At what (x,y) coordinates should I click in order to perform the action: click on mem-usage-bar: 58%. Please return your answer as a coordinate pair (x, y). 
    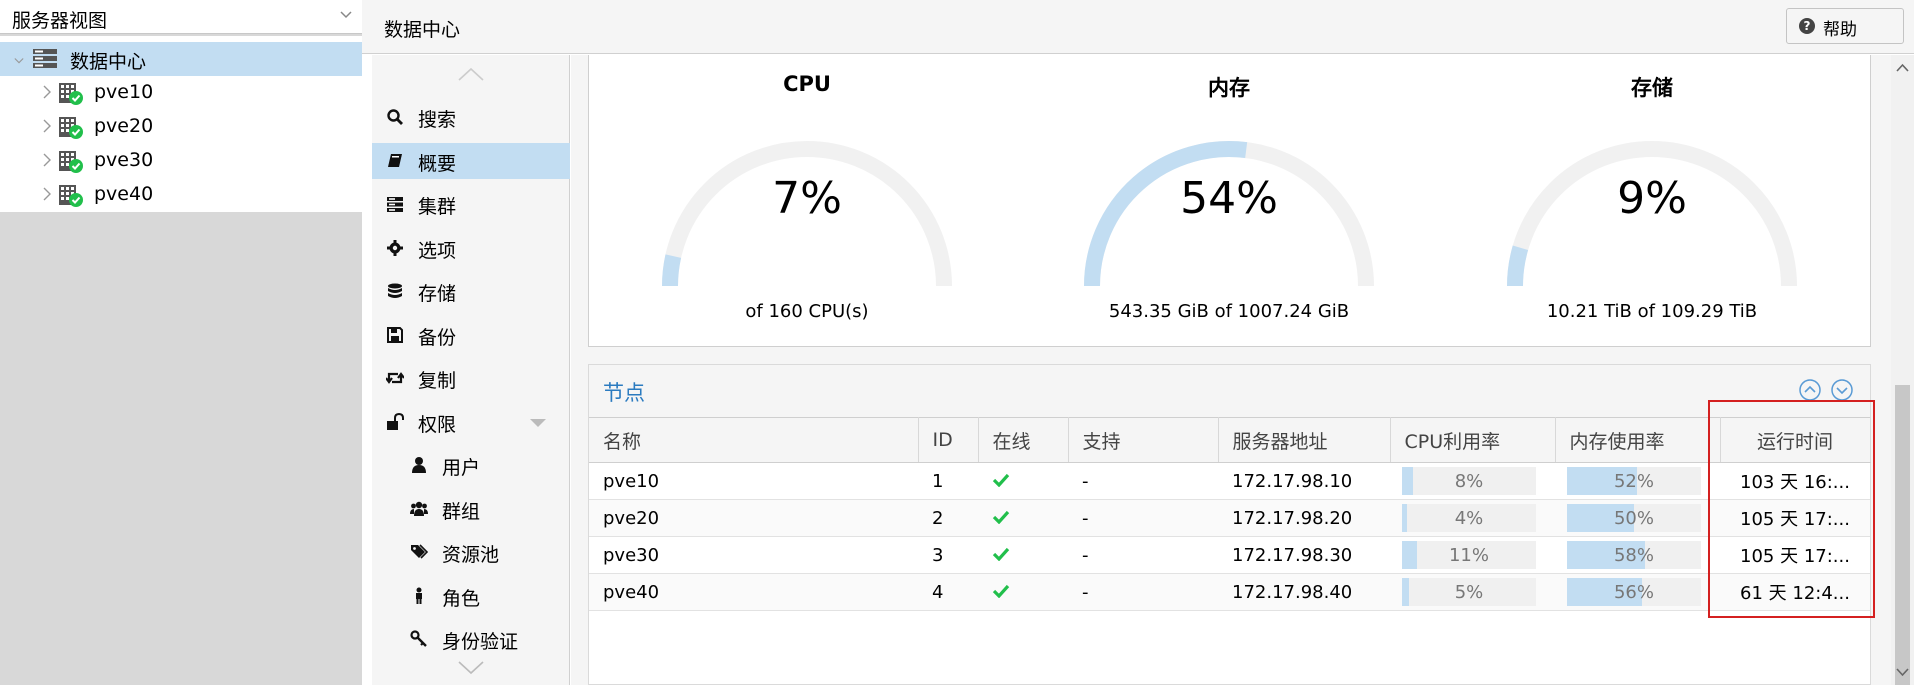
    Looking at the image, I should click on (1634, 555).